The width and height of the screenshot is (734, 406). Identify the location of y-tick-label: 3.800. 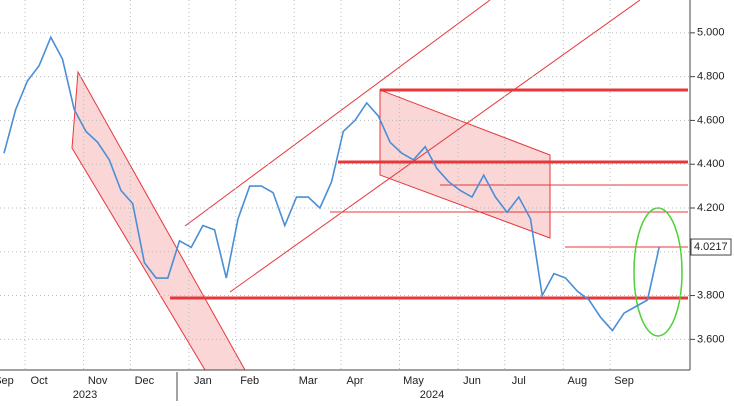
(711, 295).